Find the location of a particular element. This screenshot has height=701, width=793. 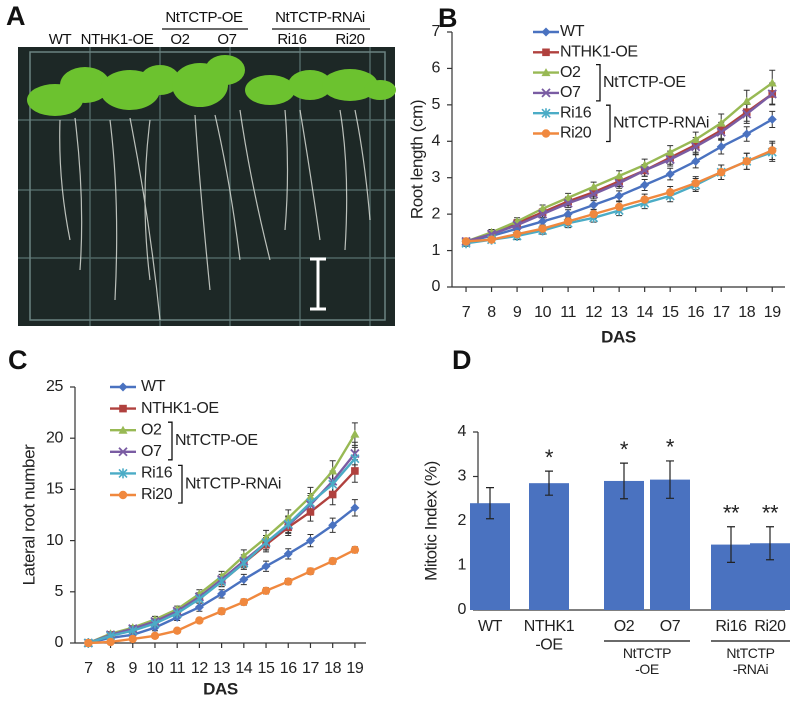

x-tick-label: 10 is located at coordinates (154, 668).